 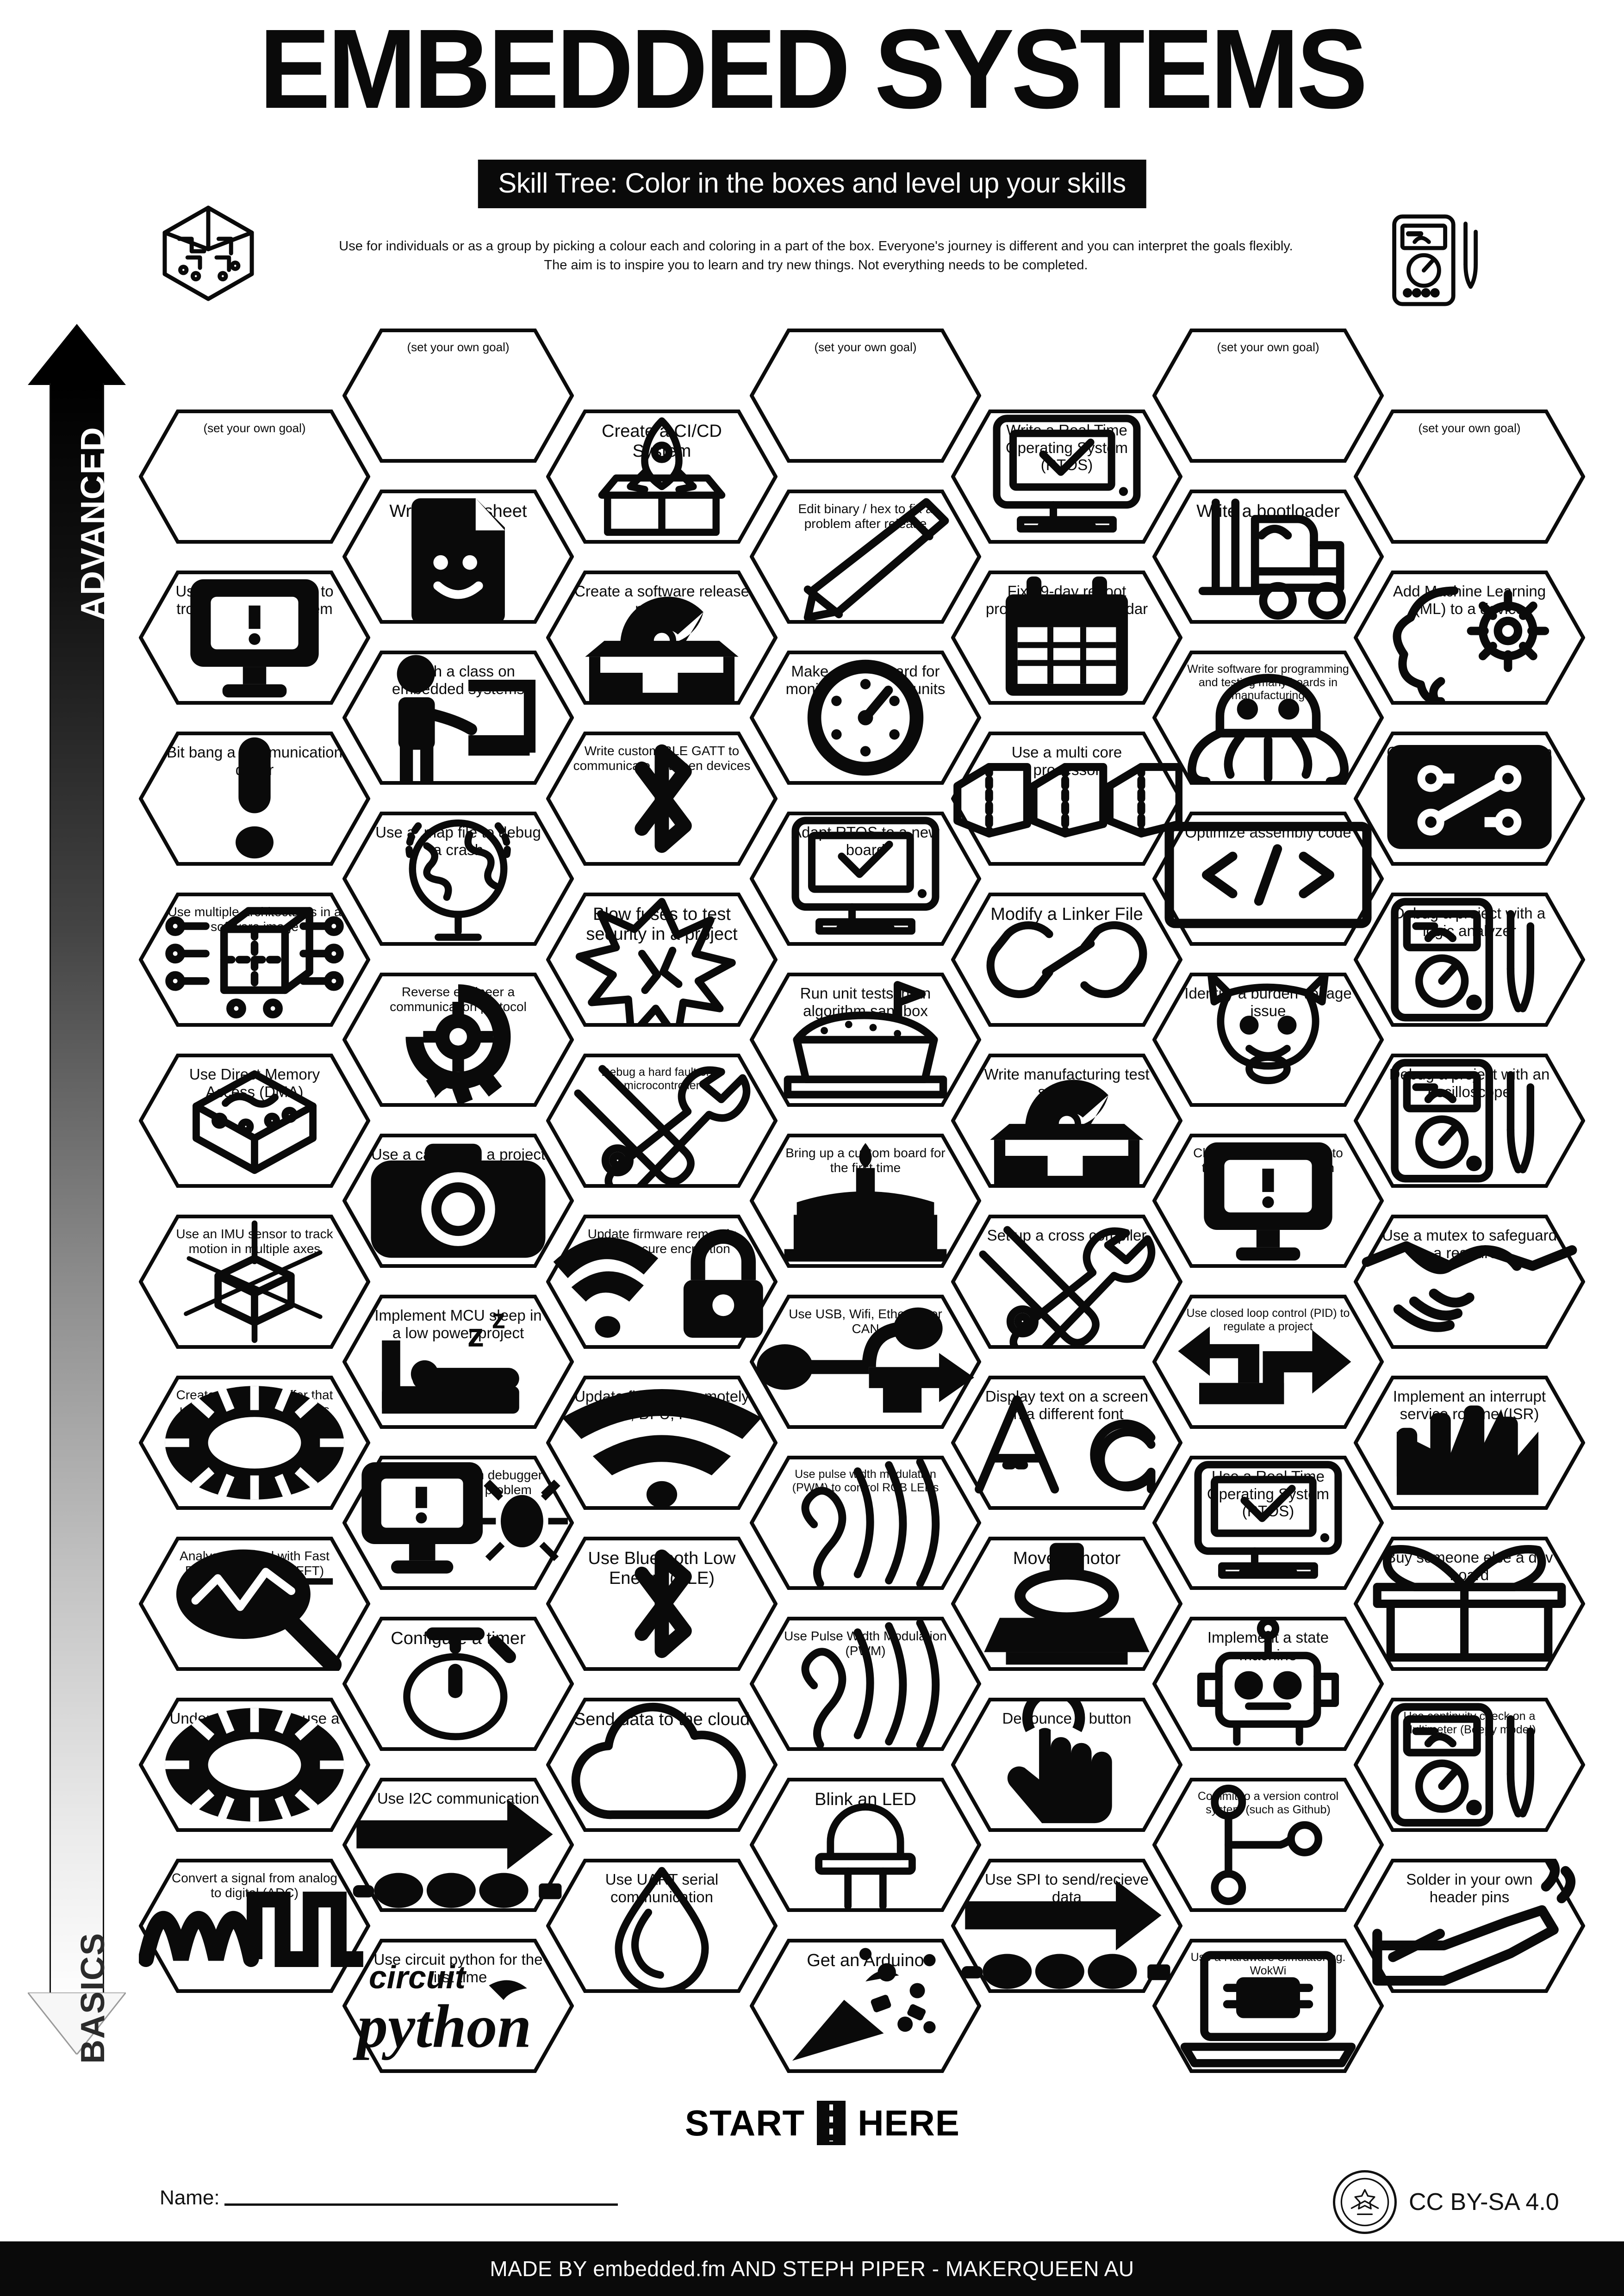 I want to click on skill-hex-c3-r10: Use UART serial communication, so click(x=662, y=1926).